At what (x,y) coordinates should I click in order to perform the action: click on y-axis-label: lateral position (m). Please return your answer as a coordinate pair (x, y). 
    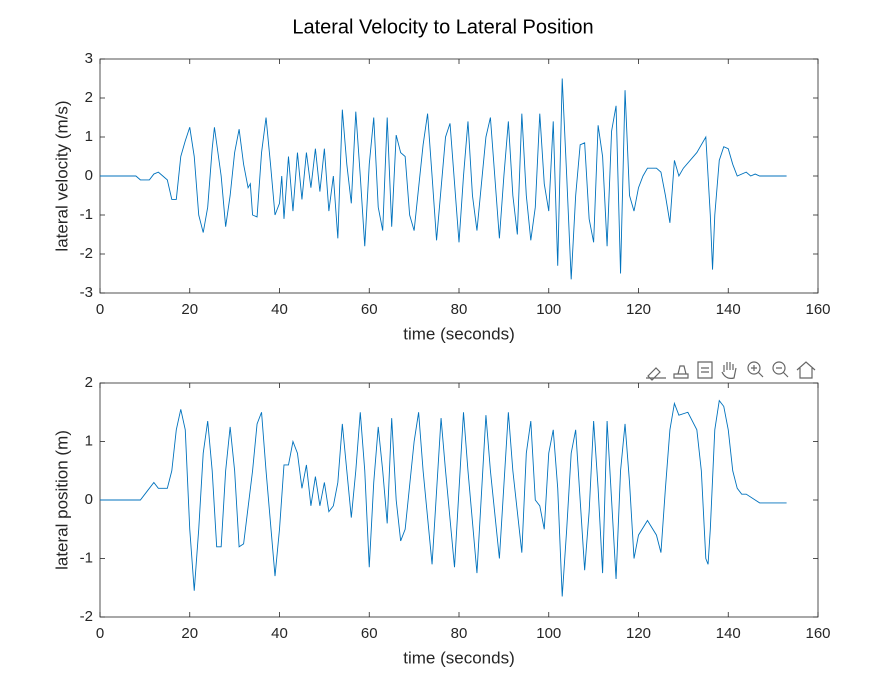
    Looking at the image, I should click on (61, 500).